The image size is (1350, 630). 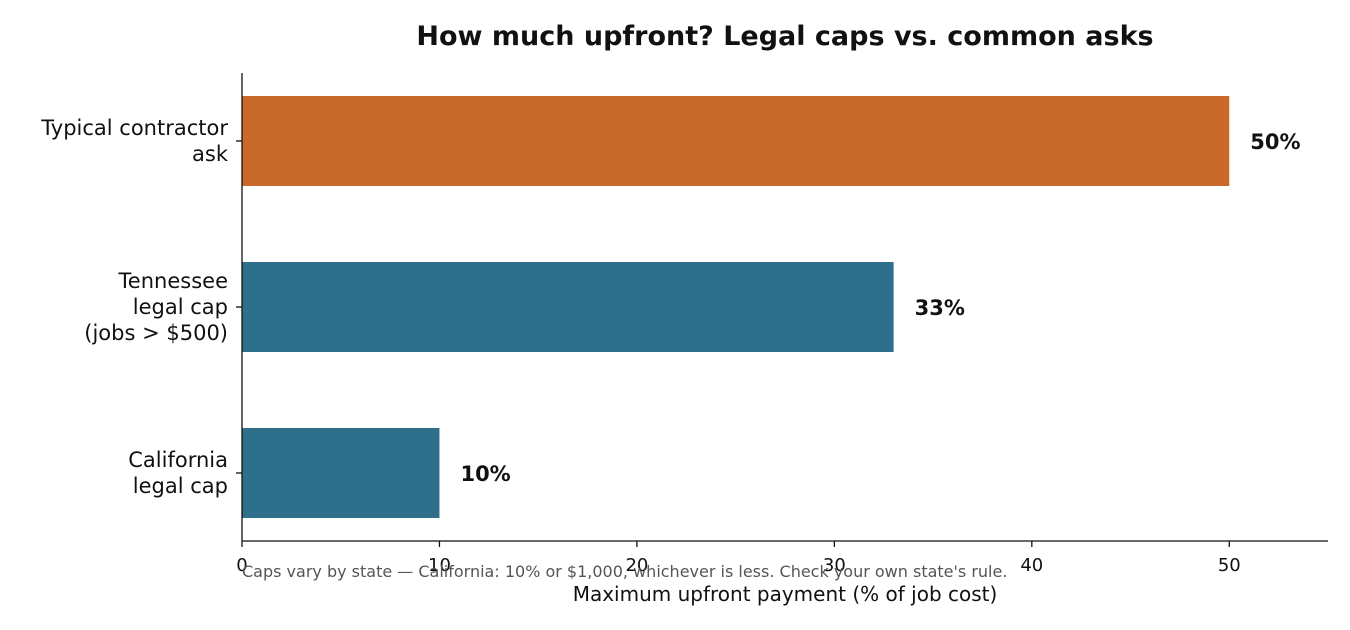 What do you see at coordinates (485, 474) in the screenshot?
I see `data-label-2: 10%` at bounding box center [485, 474].